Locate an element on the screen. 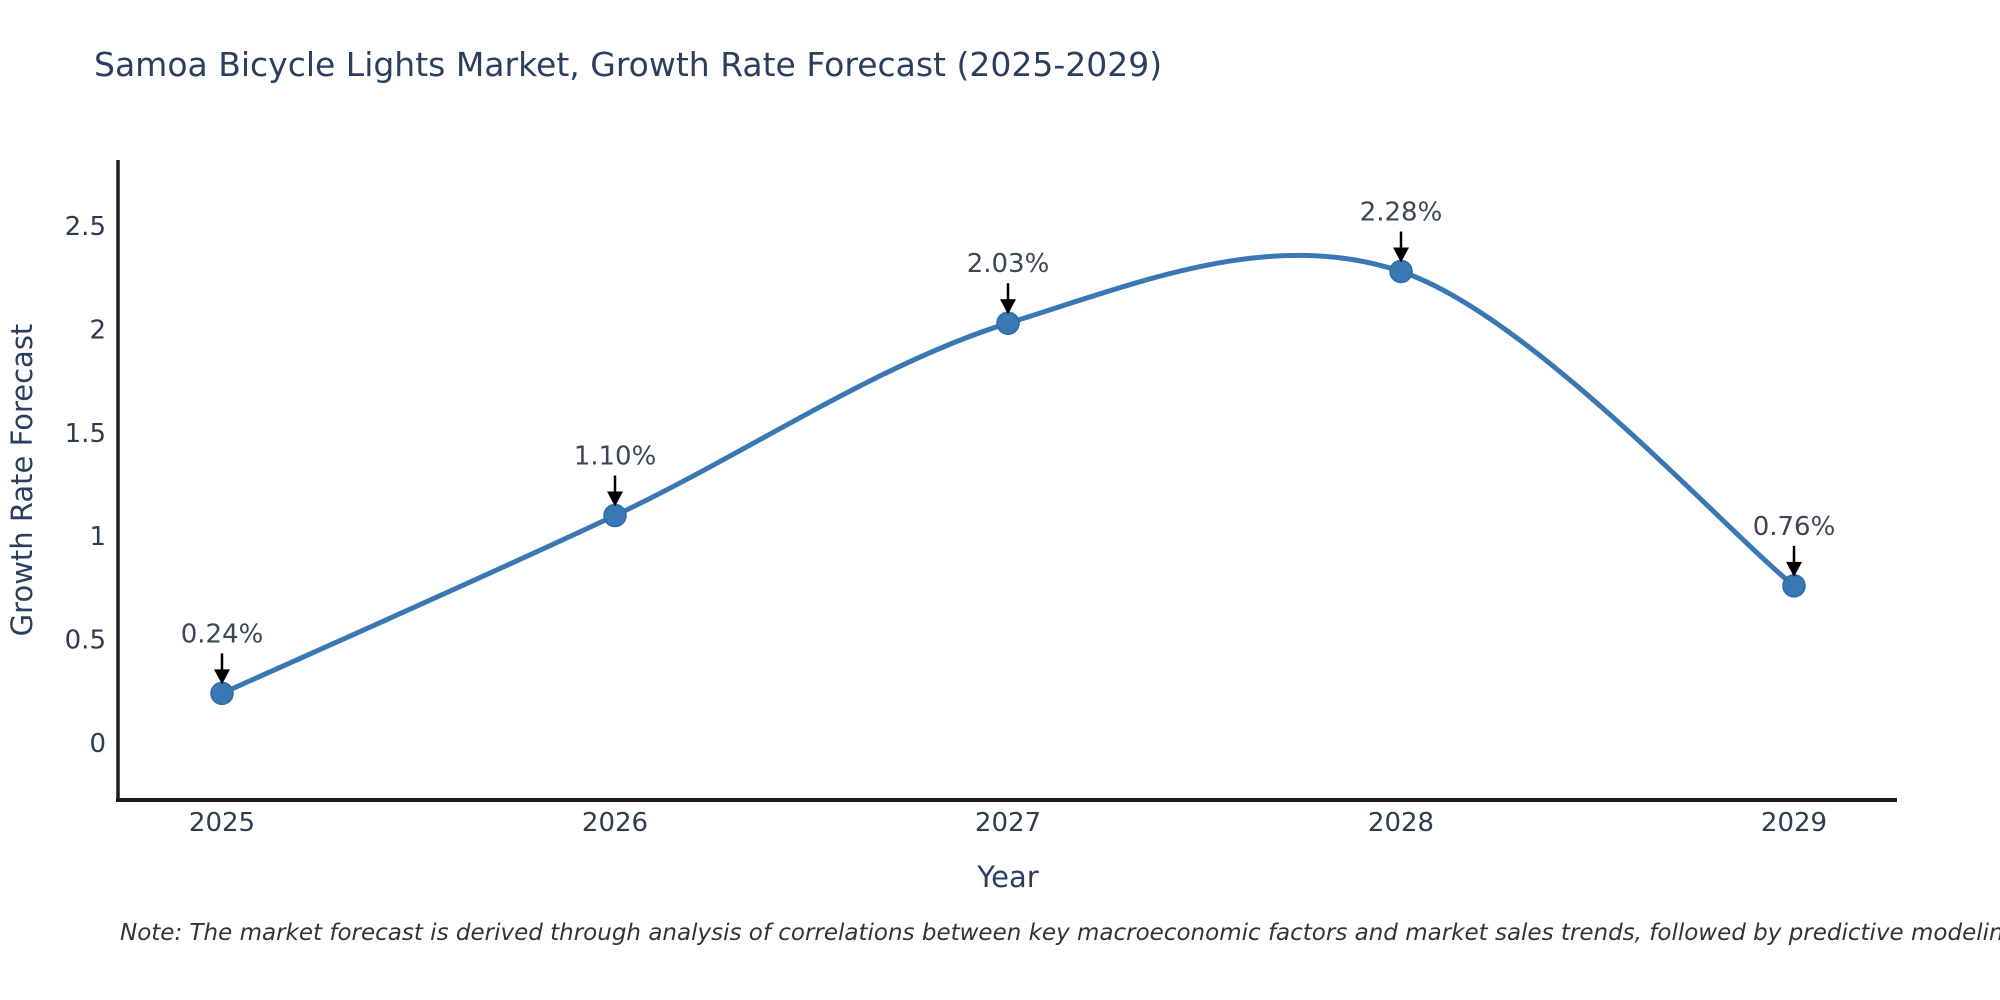 The width and height of the screenshot is (2000, 1000). y-tick-label: 1 is located at coordinates (97, 537).